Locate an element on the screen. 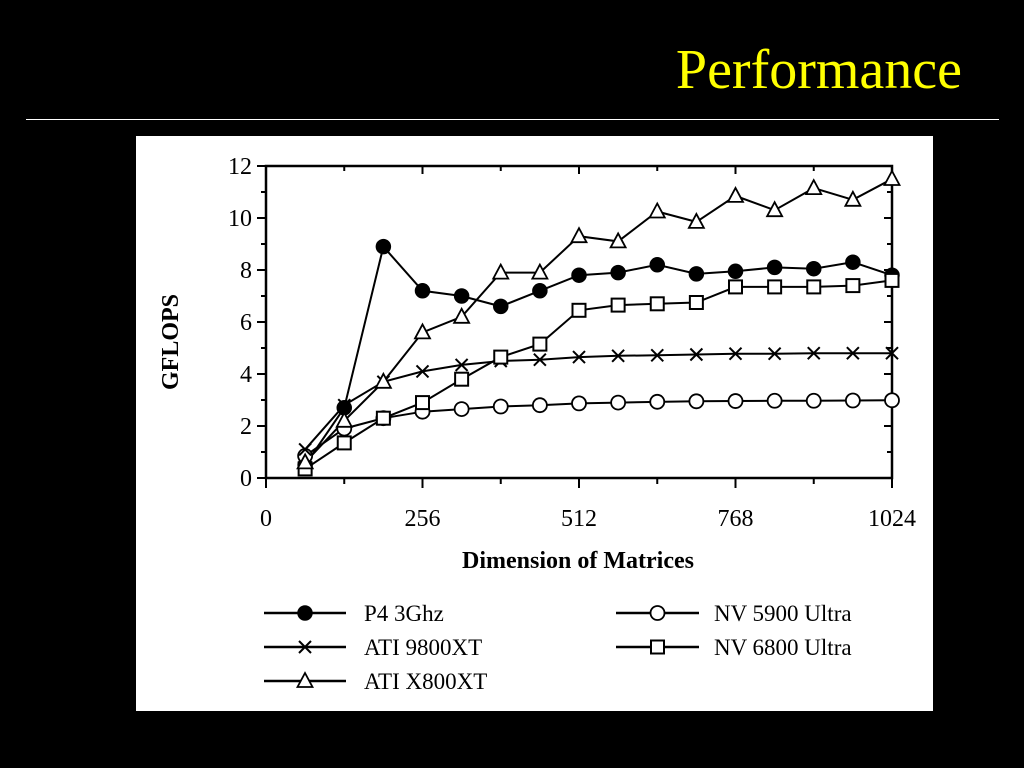 The height and width of the screenshot is (768, 1024). legend-label: NV 6800 Ultra is located at coordinates (783, 647).